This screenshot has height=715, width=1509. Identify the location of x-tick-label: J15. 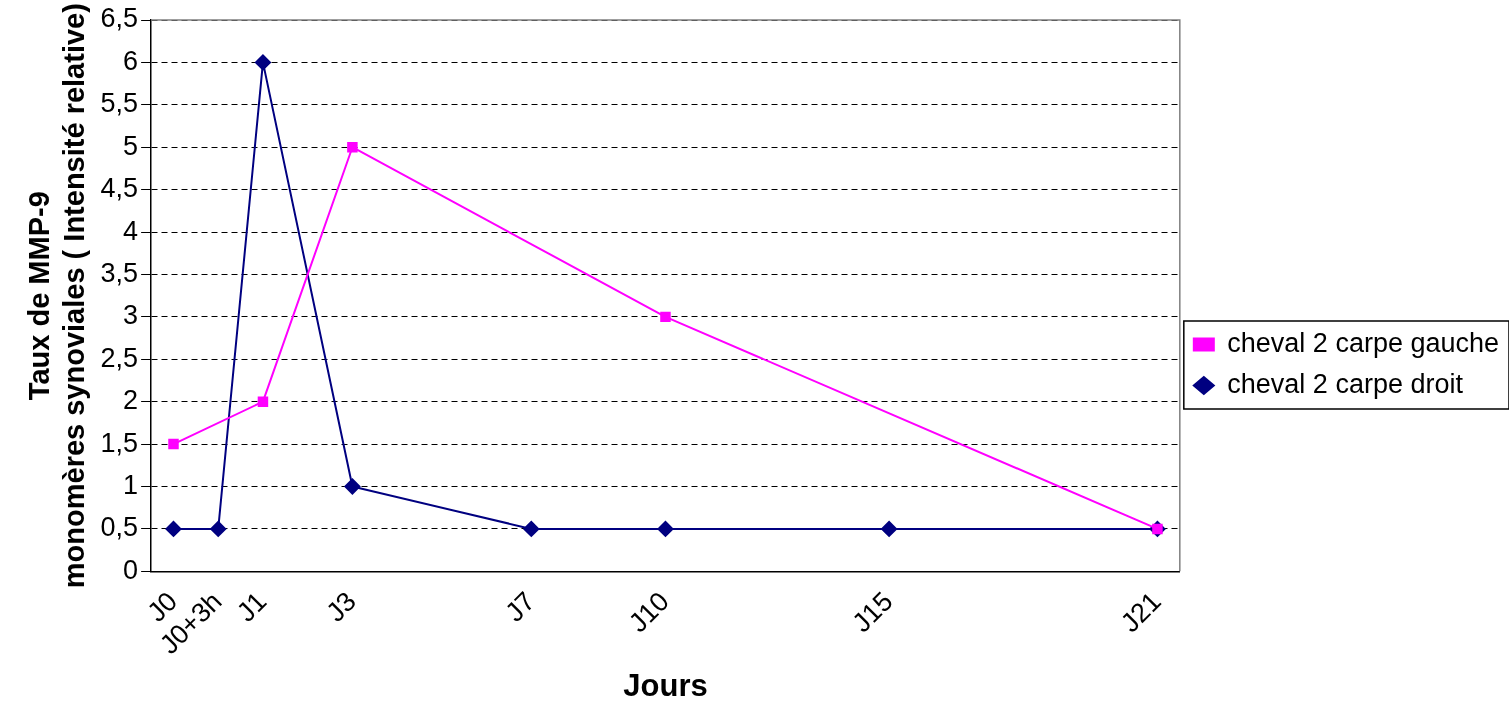
(872, 612).